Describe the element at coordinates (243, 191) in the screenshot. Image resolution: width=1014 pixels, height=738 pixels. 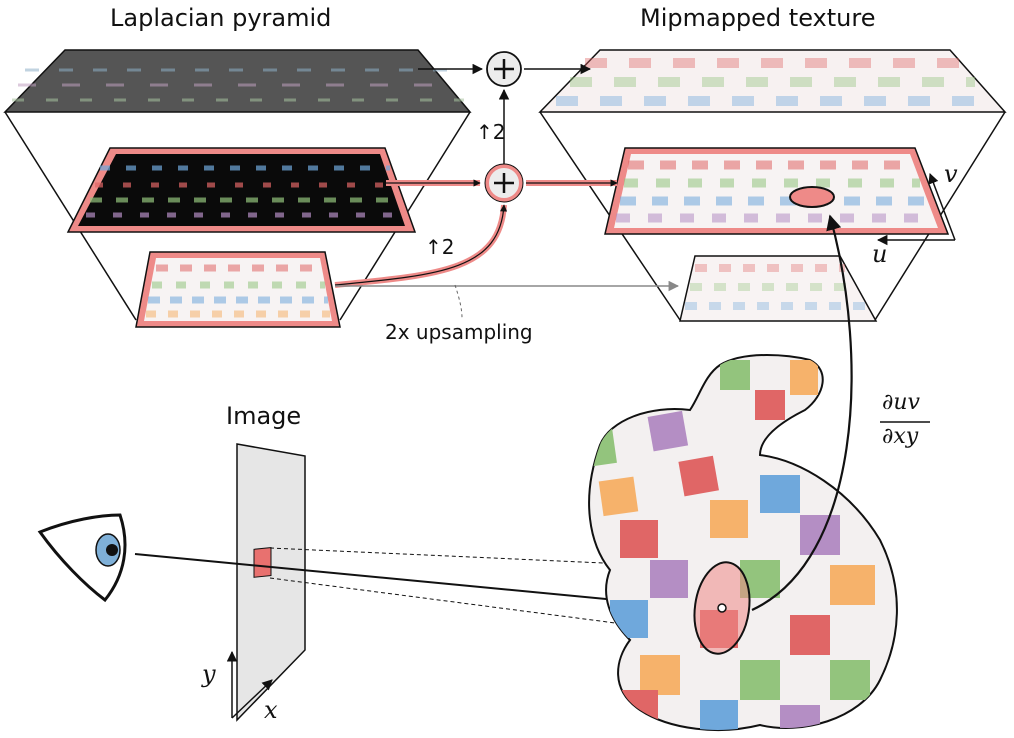
I see `laplacian-level-1-pattern` at that location.